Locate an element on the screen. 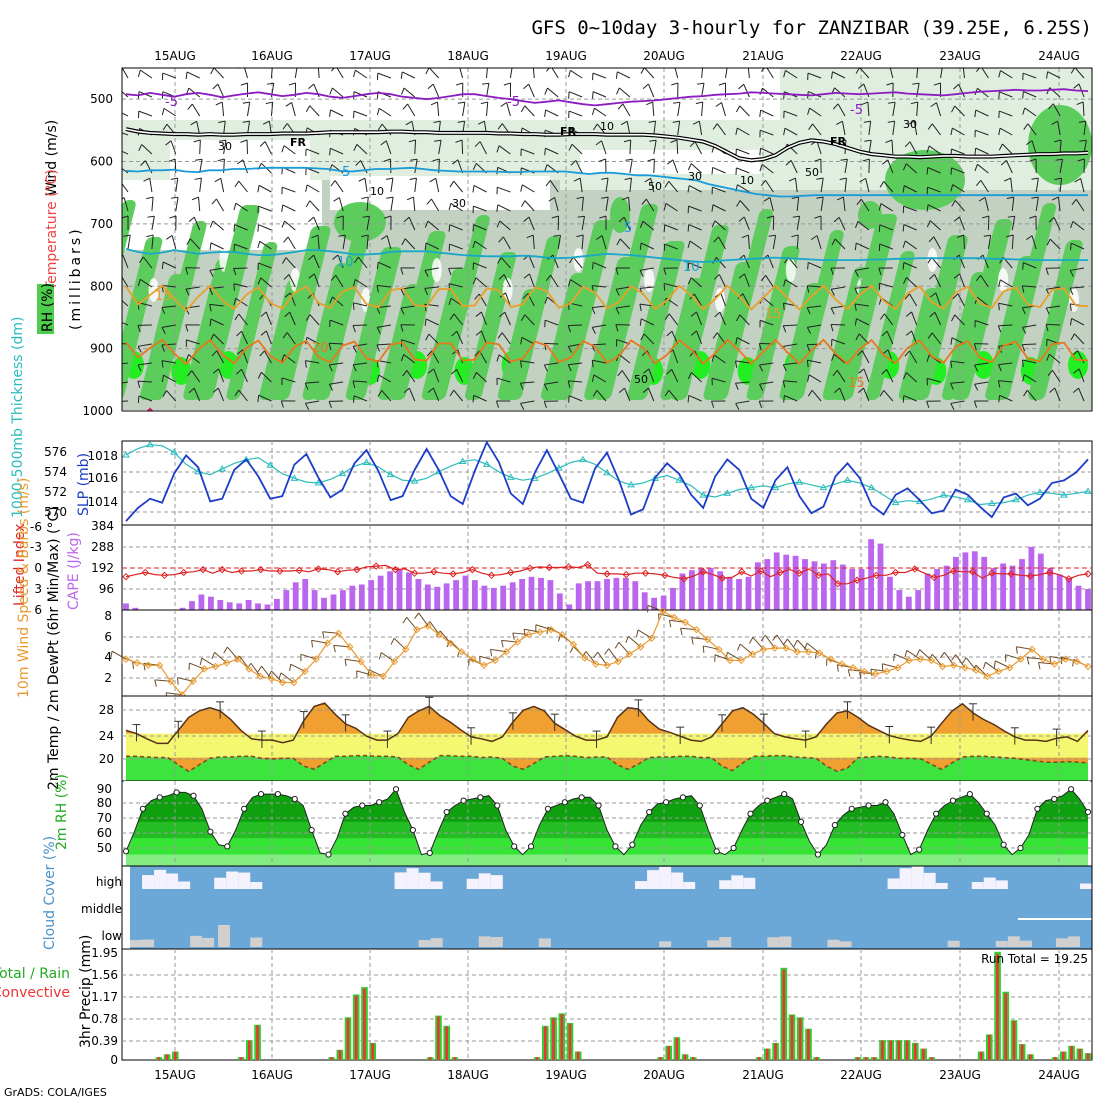 The height and width of the screenshot is (1100, 1100). rh-dry-pocket is located at coordinates (932, 260).